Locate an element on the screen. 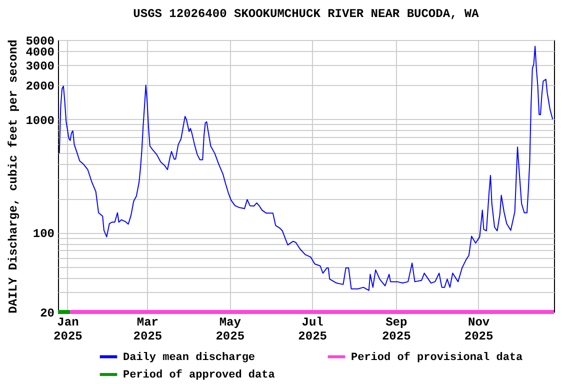 This screenshot has width=576, height=384. x-tick-label: Jul 2025 is located at coordinates (312, 330).